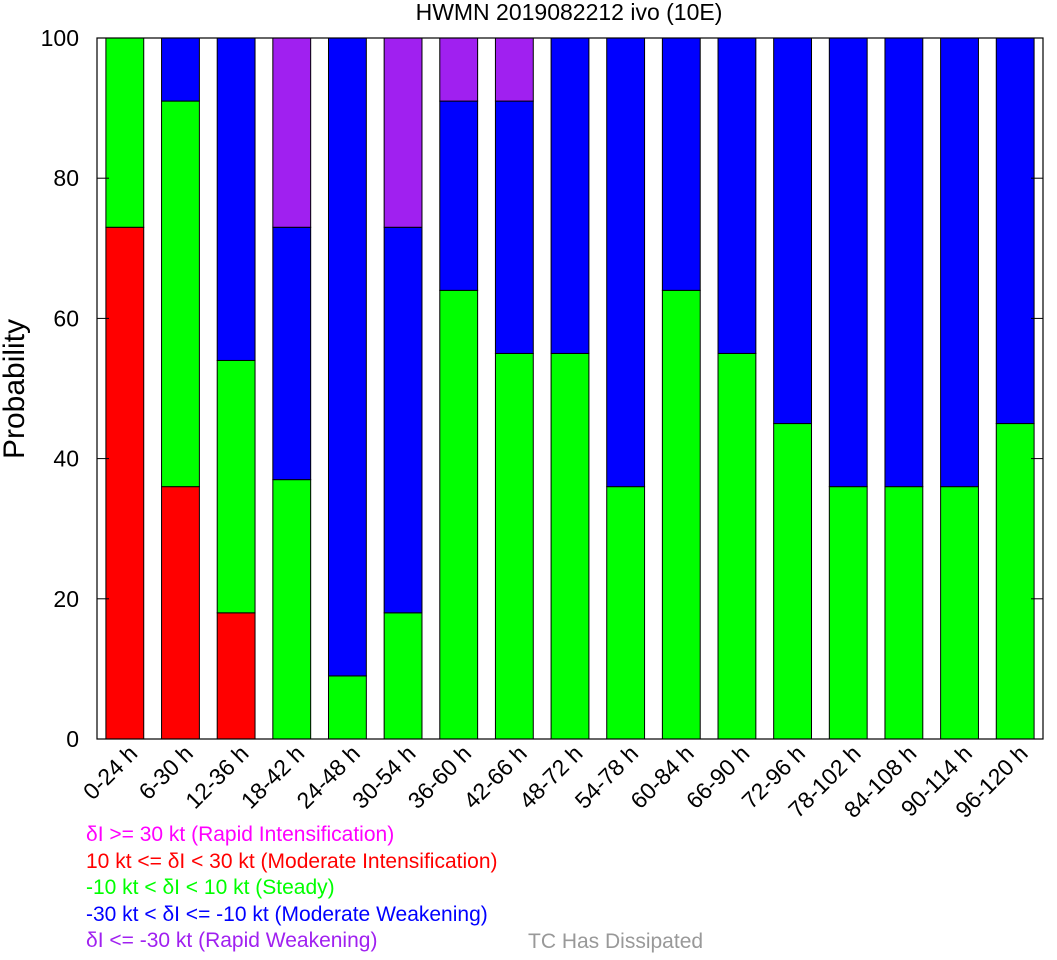  I want to click on bar-segment-54-78-h-10-kt-i-10-kt-steady, so click(626, 613).